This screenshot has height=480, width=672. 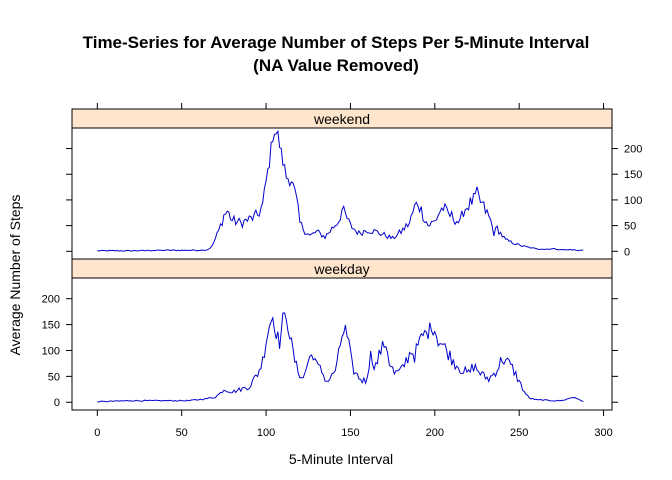 I want to click on x-tick-label: 50, so click(x=182, y=433).